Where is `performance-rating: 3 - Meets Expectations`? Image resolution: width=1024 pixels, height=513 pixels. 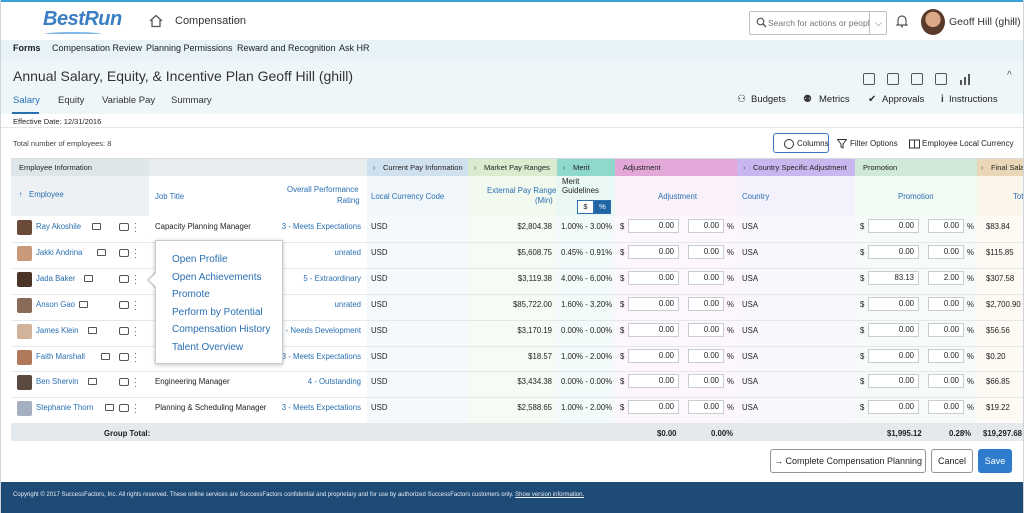 performance-rating: 3 - Meets Expectations is located at coordinates (321, 356).